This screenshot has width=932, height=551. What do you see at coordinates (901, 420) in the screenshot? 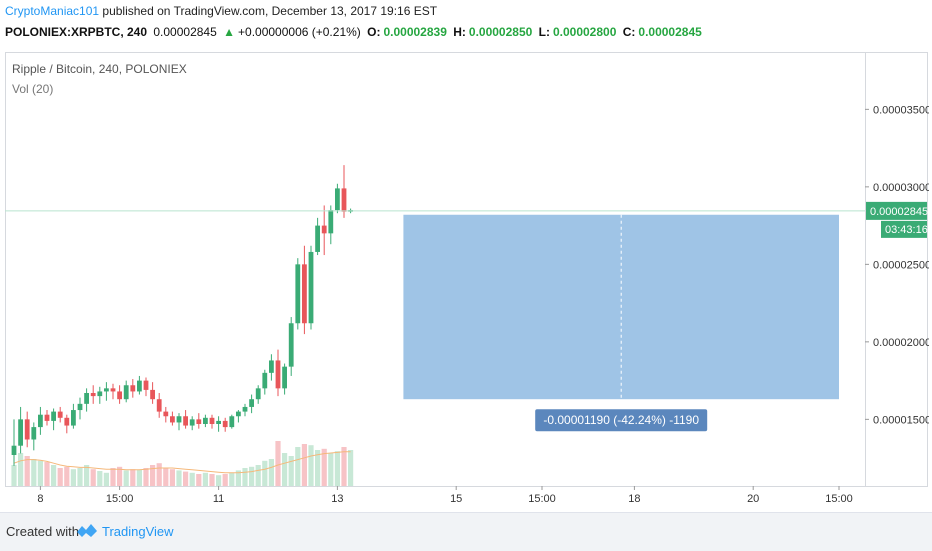
I see `y-tick-label: 0.00001500` at bounding box center [901, 420].